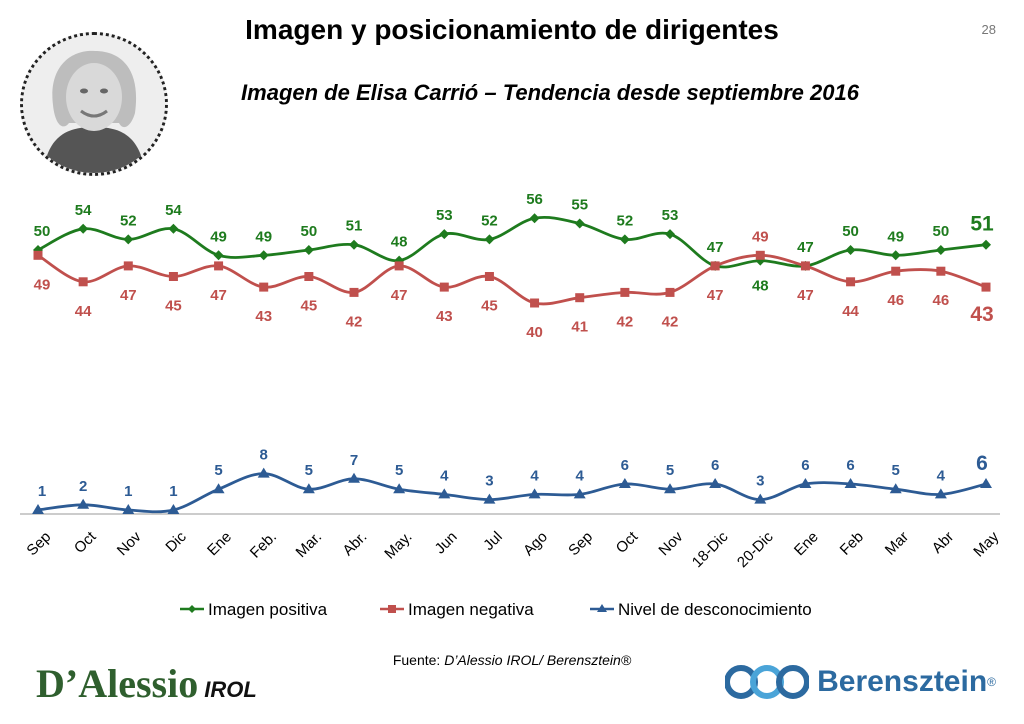  What do you see at coordinates (897, 543) in the screenshot?
I see `x-tick-label: Mar` at bounding box center [897, 543].